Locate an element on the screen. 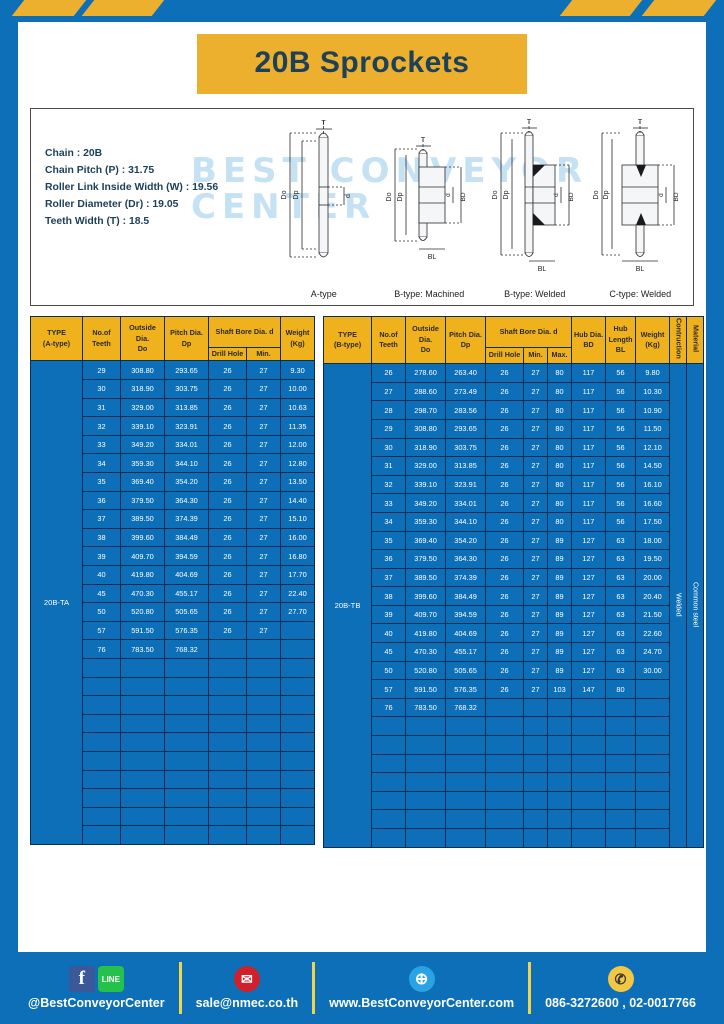 Image resolution: width=724 pixels, height=1024 pixels. table-cell: 349.20 is located at coordinates (426, 503).